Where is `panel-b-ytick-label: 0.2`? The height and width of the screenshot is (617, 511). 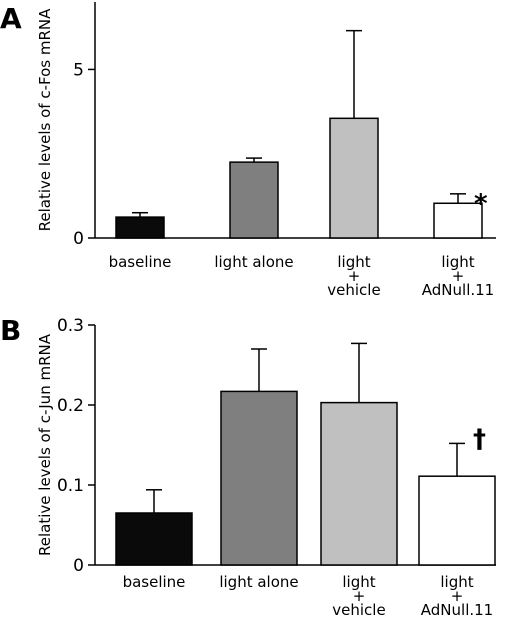 panel-b-ytick-label: 0.2 is located at coordinates (70, 406).